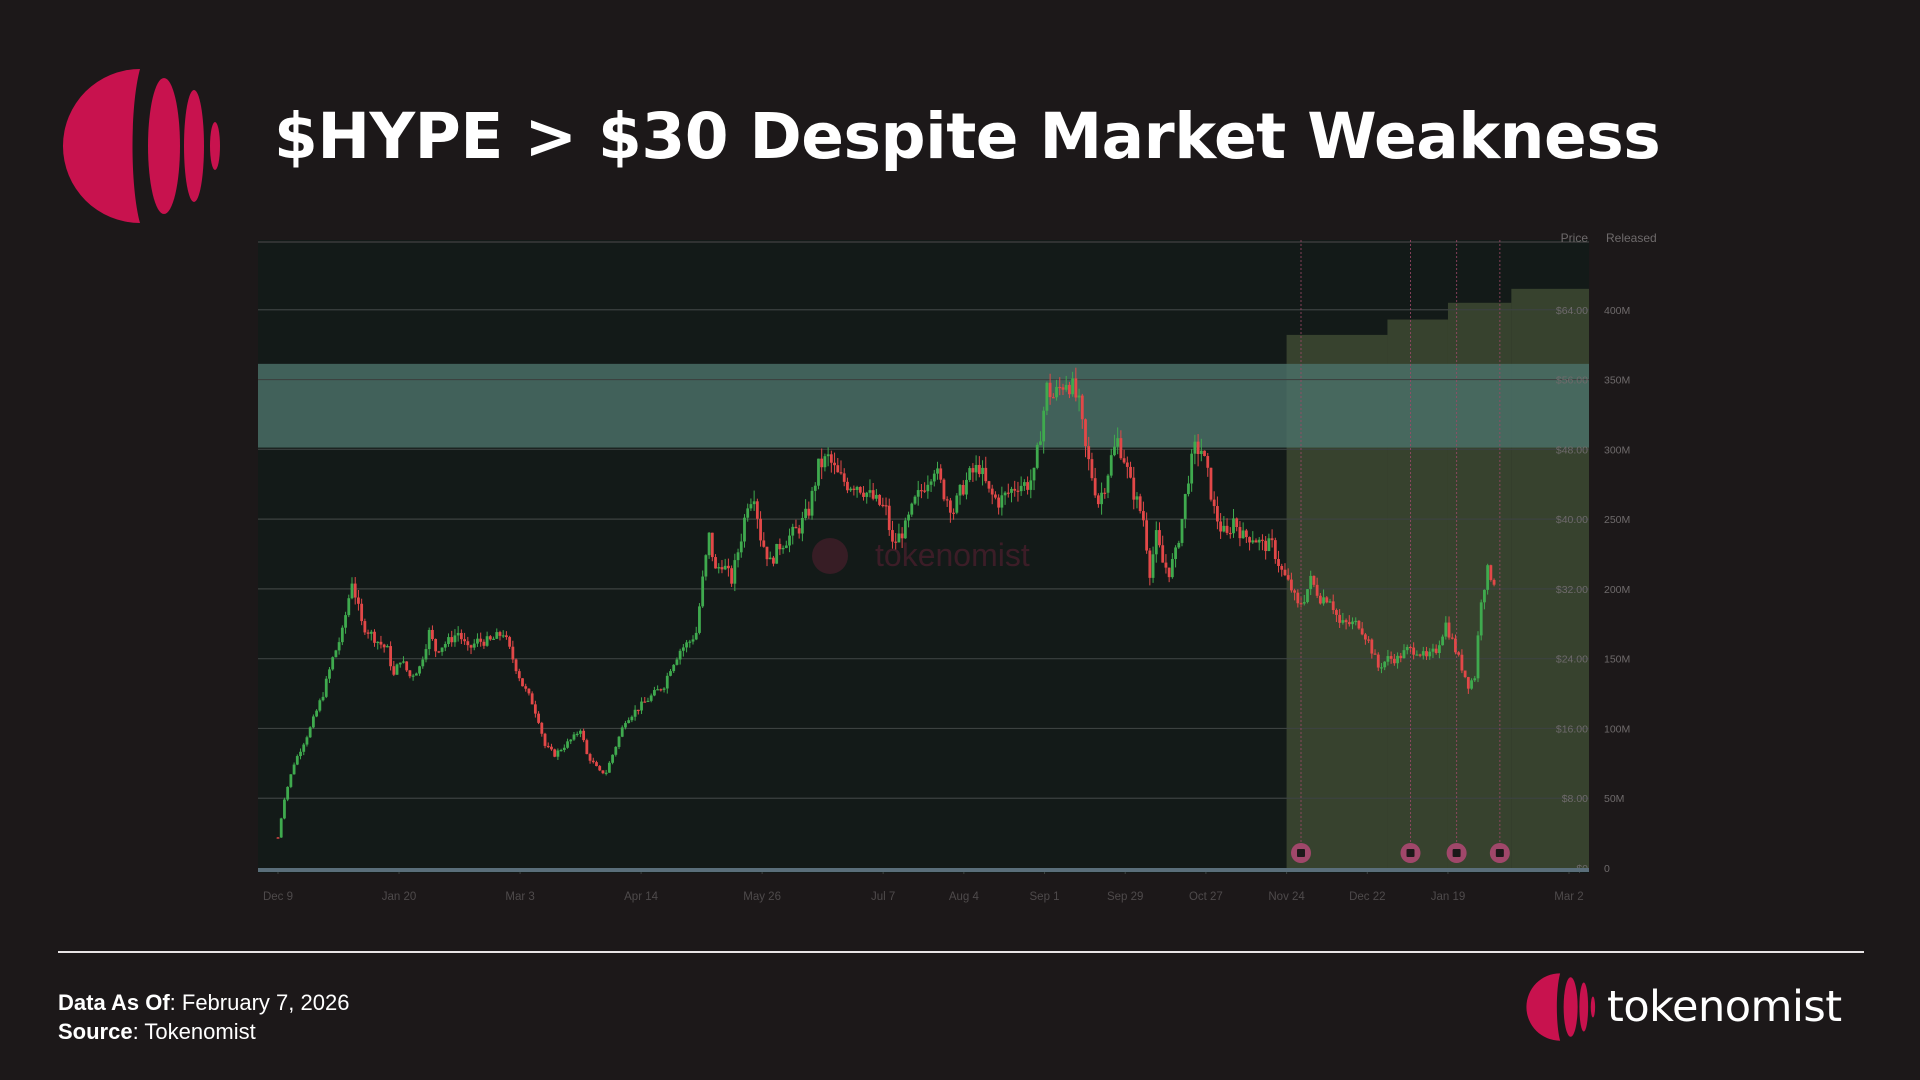  I want to click on released-tick-label: 250M, so click(1617, 520).